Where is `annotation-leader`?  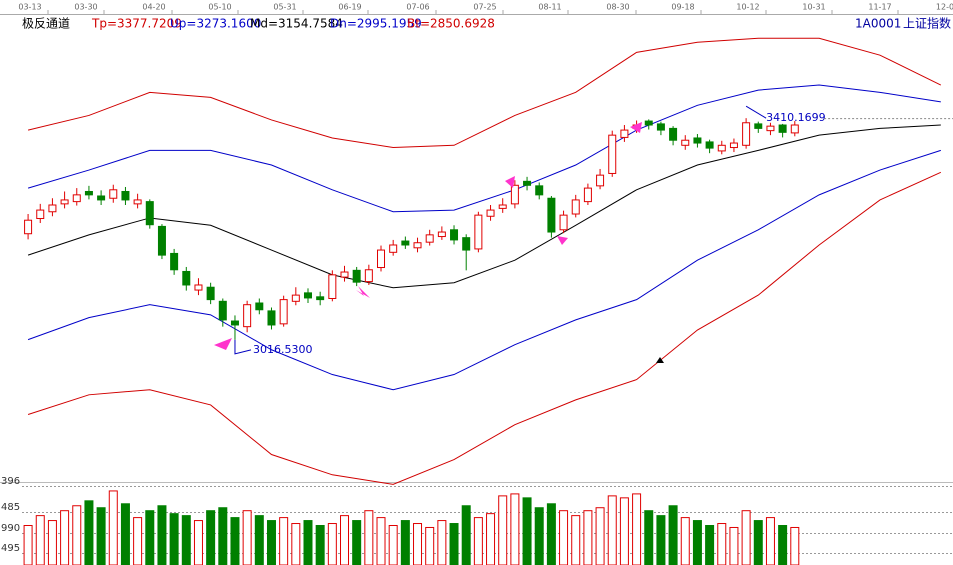
annotation-leader is located at coordinates (243, 347).